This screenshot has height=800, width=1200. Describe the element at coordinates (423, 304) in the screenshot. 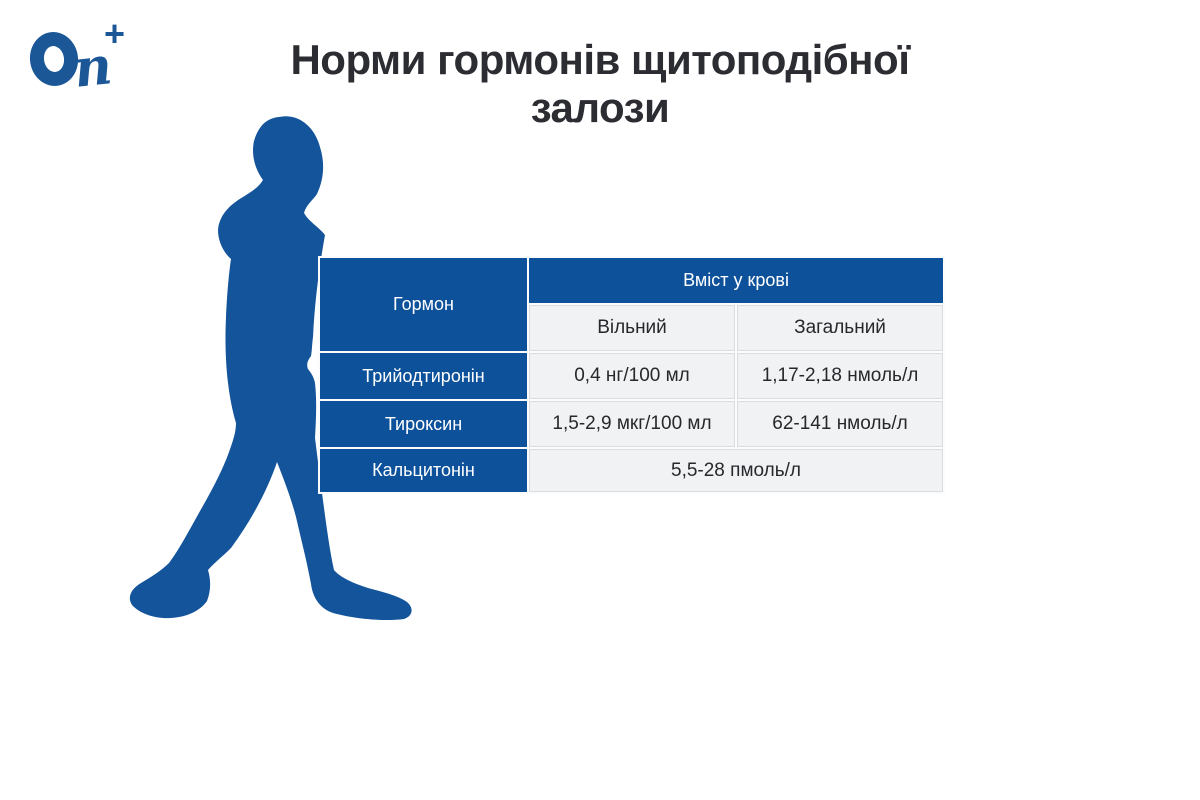

I see `col-header-hormone: Гормон` at that location.